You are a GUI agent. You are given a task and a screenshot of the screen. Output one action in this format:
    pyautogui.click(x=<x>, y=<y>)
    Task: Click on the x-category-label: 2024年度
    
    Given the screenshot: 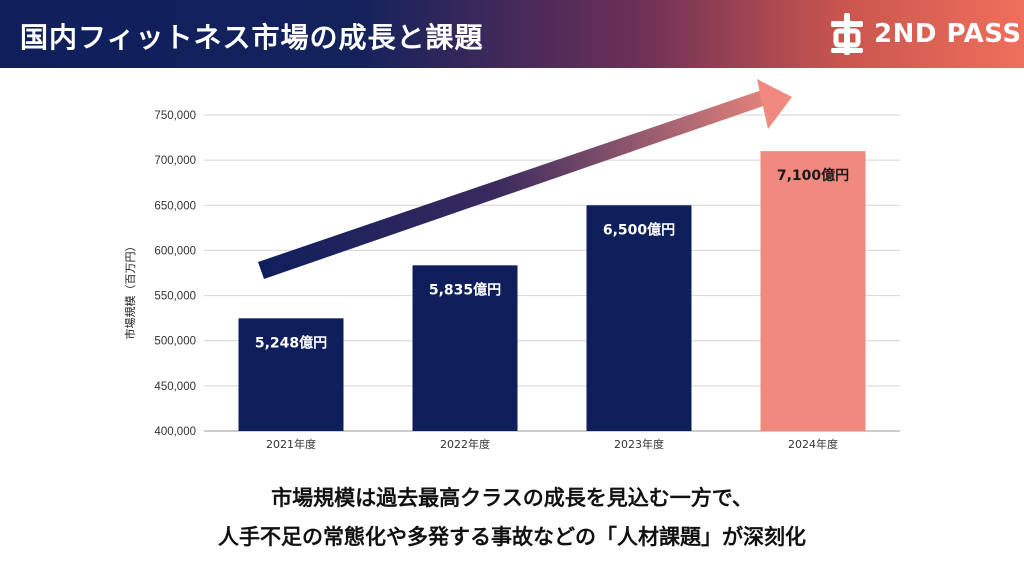 What is the action you would take?
    pyautogui.click(x=813, y=444)
    